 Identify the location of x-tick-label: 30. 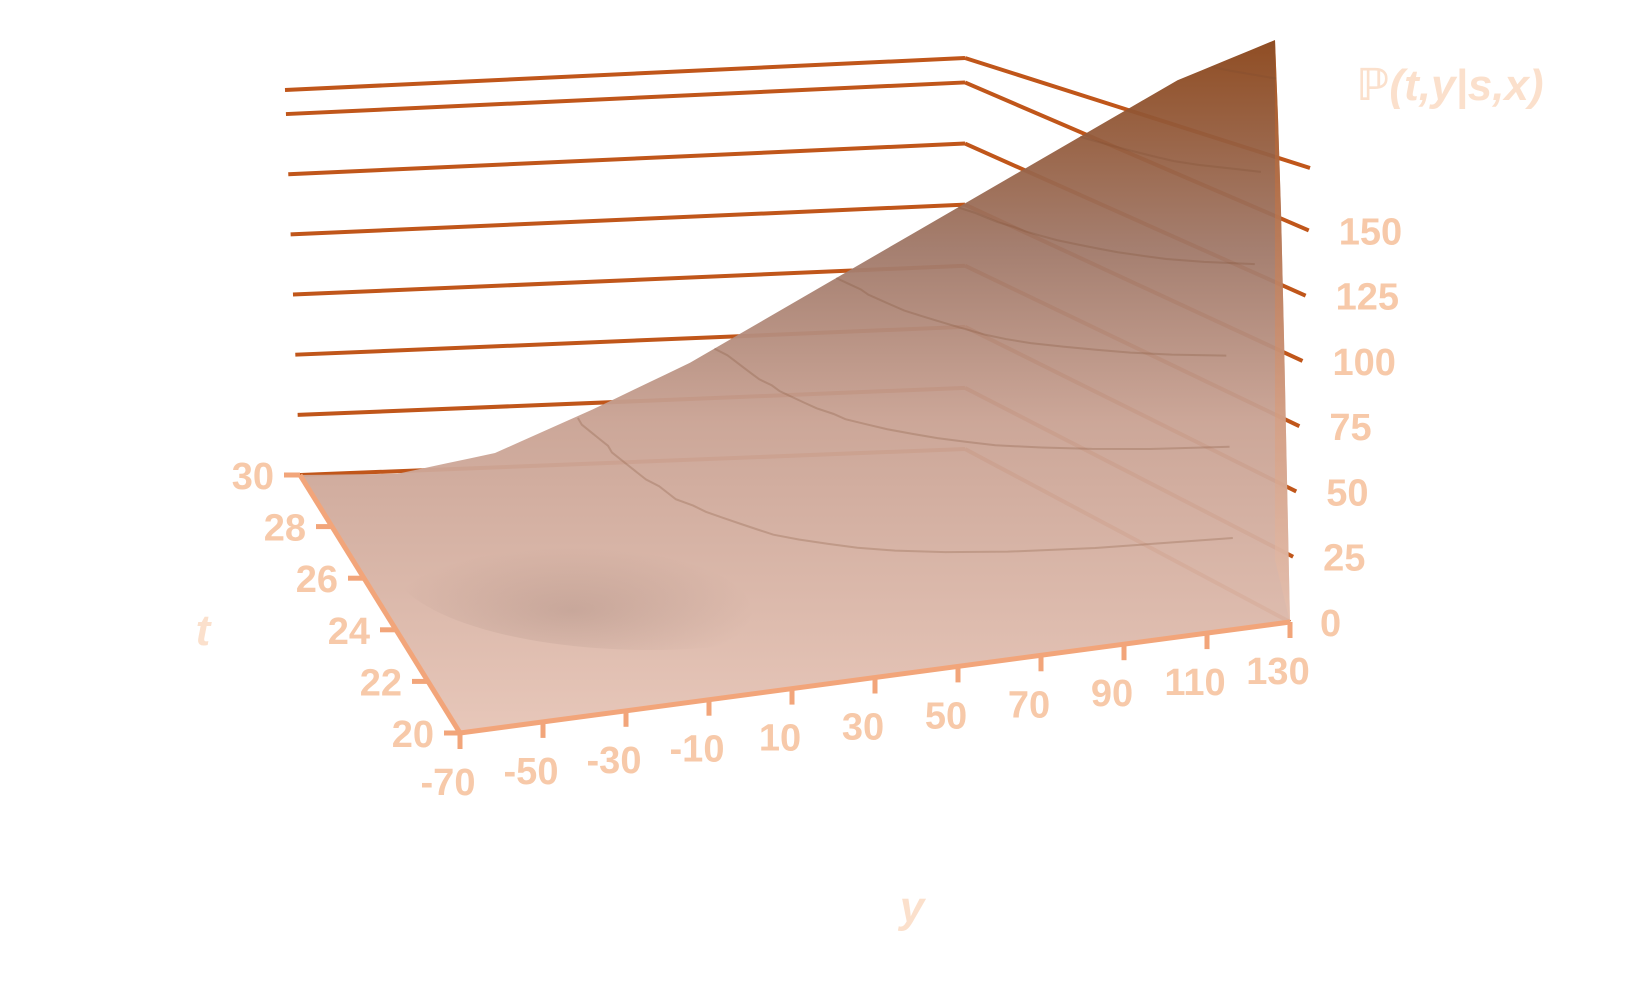
(863, 728).